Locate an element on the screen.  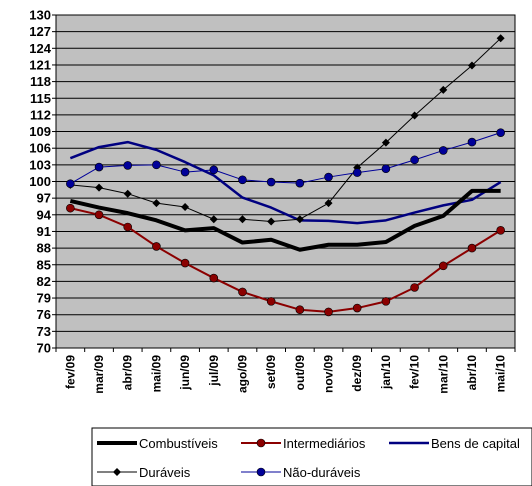
y-tick-label: 70 is located at coordinates (44, 348).